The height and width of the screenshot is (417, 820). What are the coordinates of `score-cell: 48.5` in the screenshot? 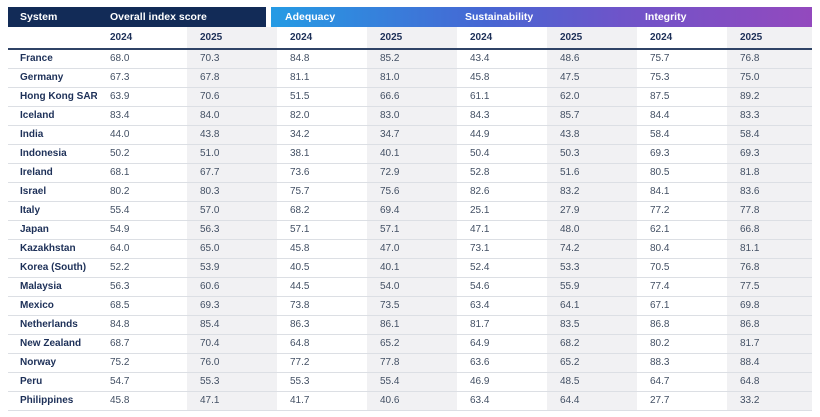 It's located at (592, 382).